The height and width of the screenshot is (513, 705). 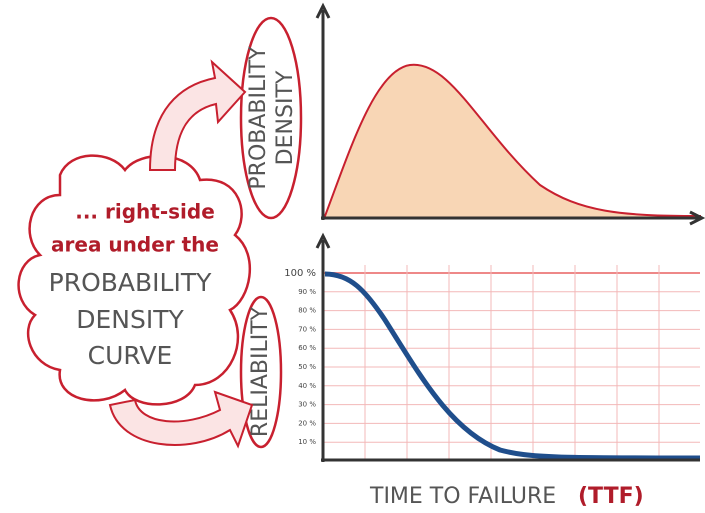 What do you see at coordinates (307, 292) in the screenshot?
I see `tick-label: 90 %` at bounding box center [307, 292].